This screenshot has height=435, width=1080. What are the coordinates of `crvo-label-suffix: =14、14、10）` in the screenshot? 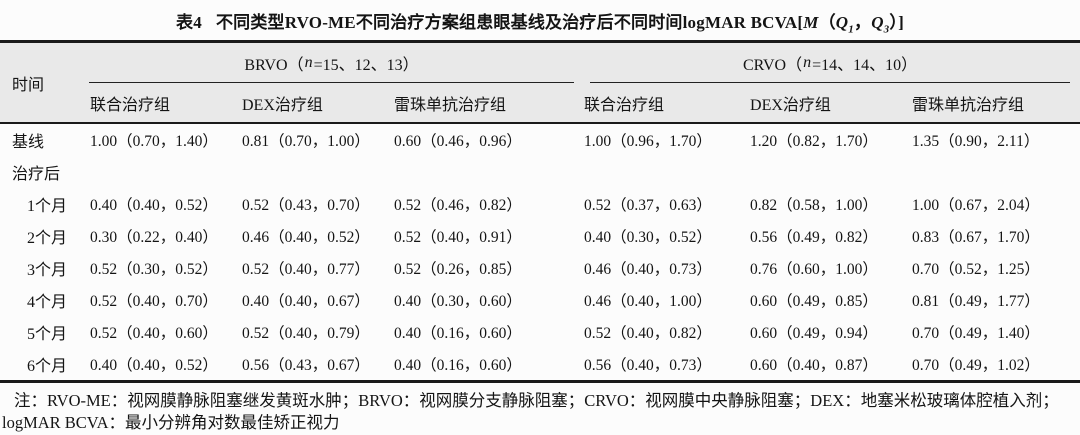 It's located at (865, 65).